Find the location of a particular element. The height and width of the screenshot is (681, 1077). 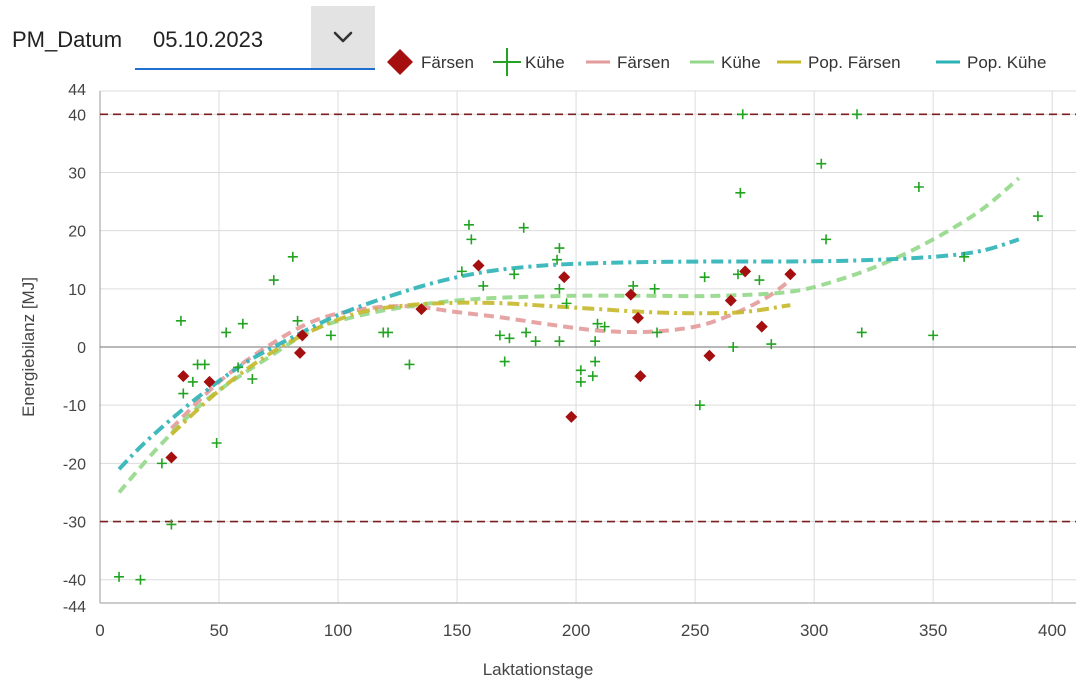

y-tick-label: -20 is located at coordinates (74, 464).